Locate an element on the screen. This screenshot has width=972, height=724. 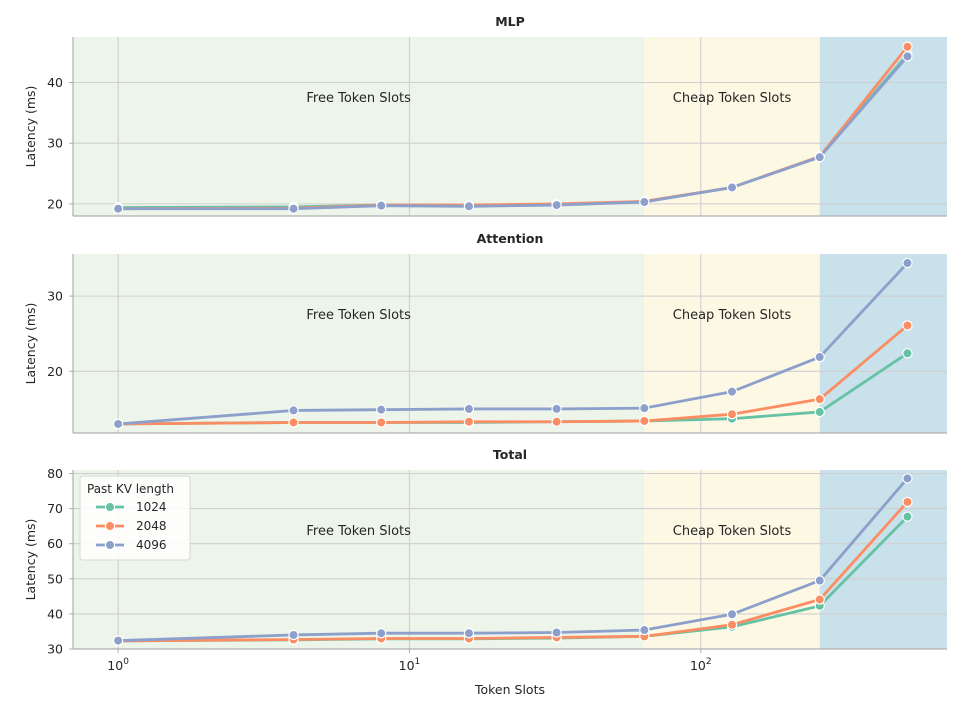
x-tick-label: 10⁰ is located at coordinates (118, 665).